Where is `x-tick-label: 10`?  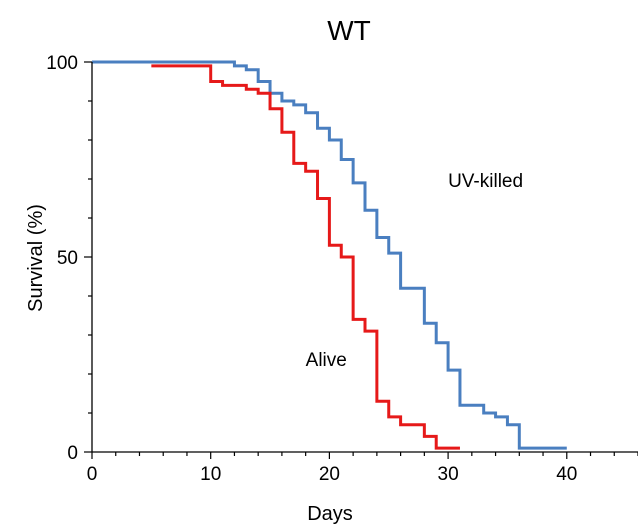 x-tick-label: 10 is located at coordinates (210, 474).